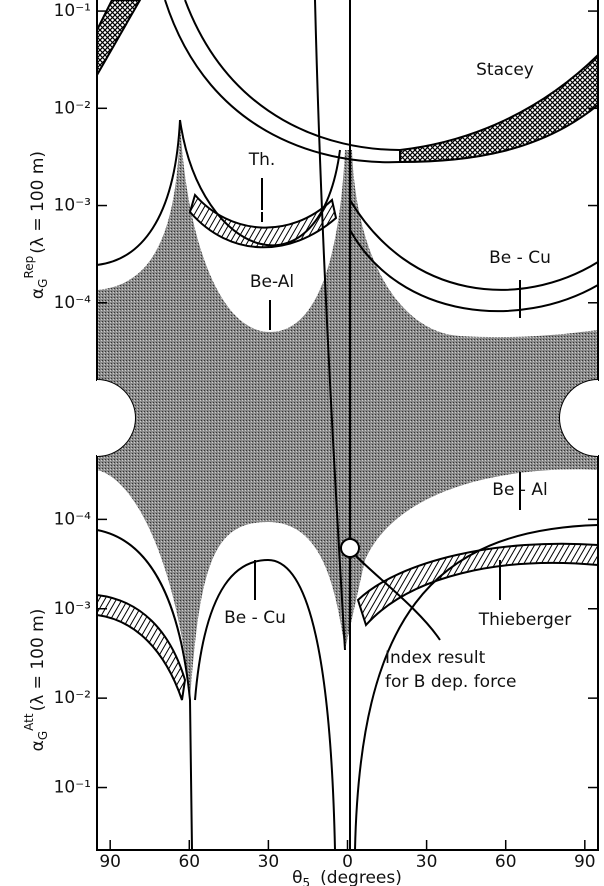 The height and width of the screenshot is (886, 604). Describe the element at coordinates (36, 680) in the screenshot. I see `y-axis-label: αGAtt(λ = 100 m)` at that location.